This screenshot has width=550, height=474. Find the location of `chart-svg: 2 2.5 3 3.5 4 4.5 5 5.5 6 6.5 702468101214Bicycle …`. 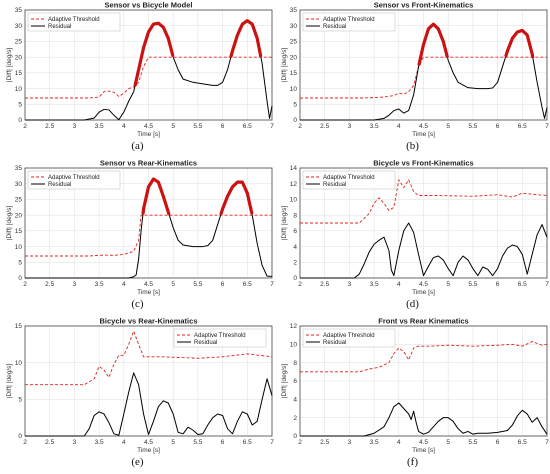

chart-svg: 2 2.5 3 3.5 4 4.5 5 5.5 6 6.5 702468101214Bicycle … is located at coordinates (415, 228).